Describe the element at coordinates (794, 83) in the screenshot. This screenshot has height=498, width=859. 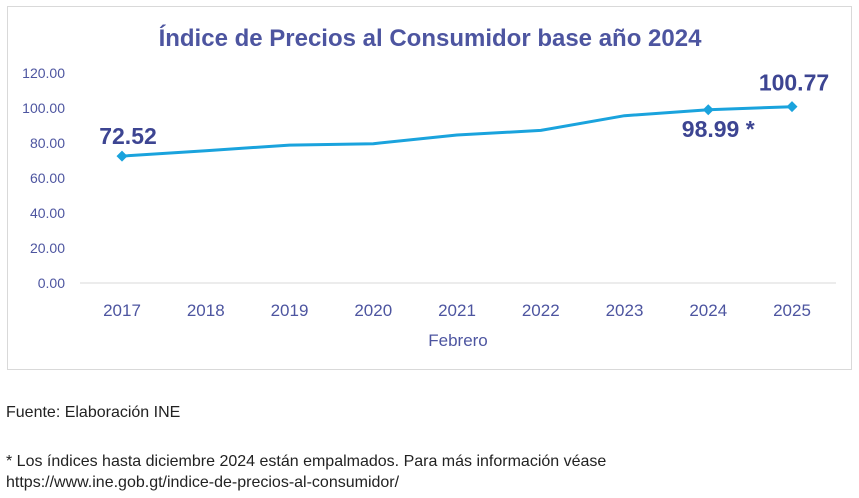
I see `data-label: 100.77` at that location.